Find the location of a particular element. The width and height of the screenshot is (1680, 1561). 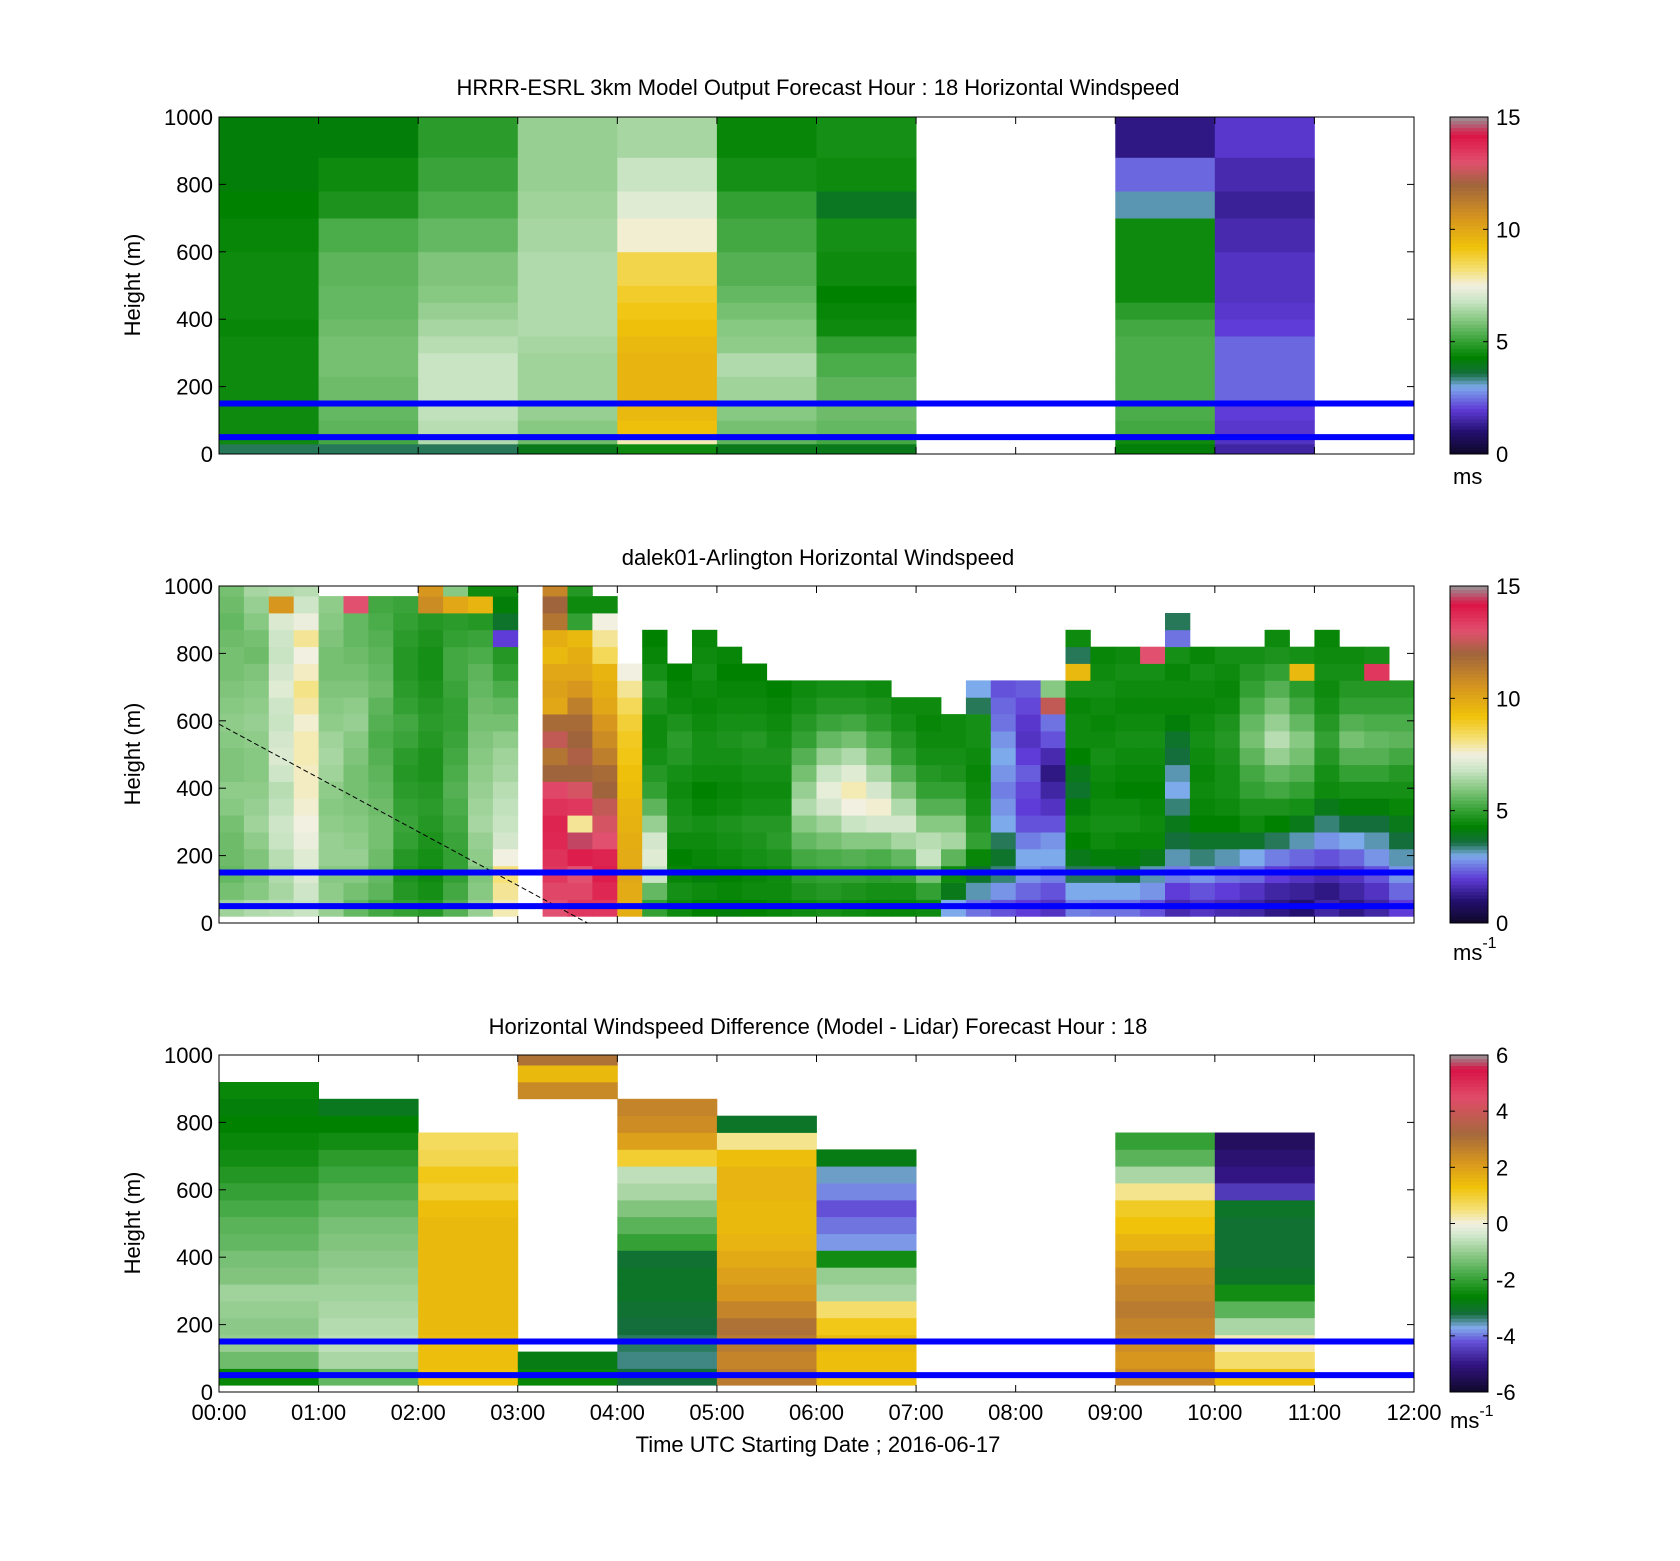

panel-lidar-colorbar: 0 5 10 15 ms-1 is located at coordinates (1484, 769).